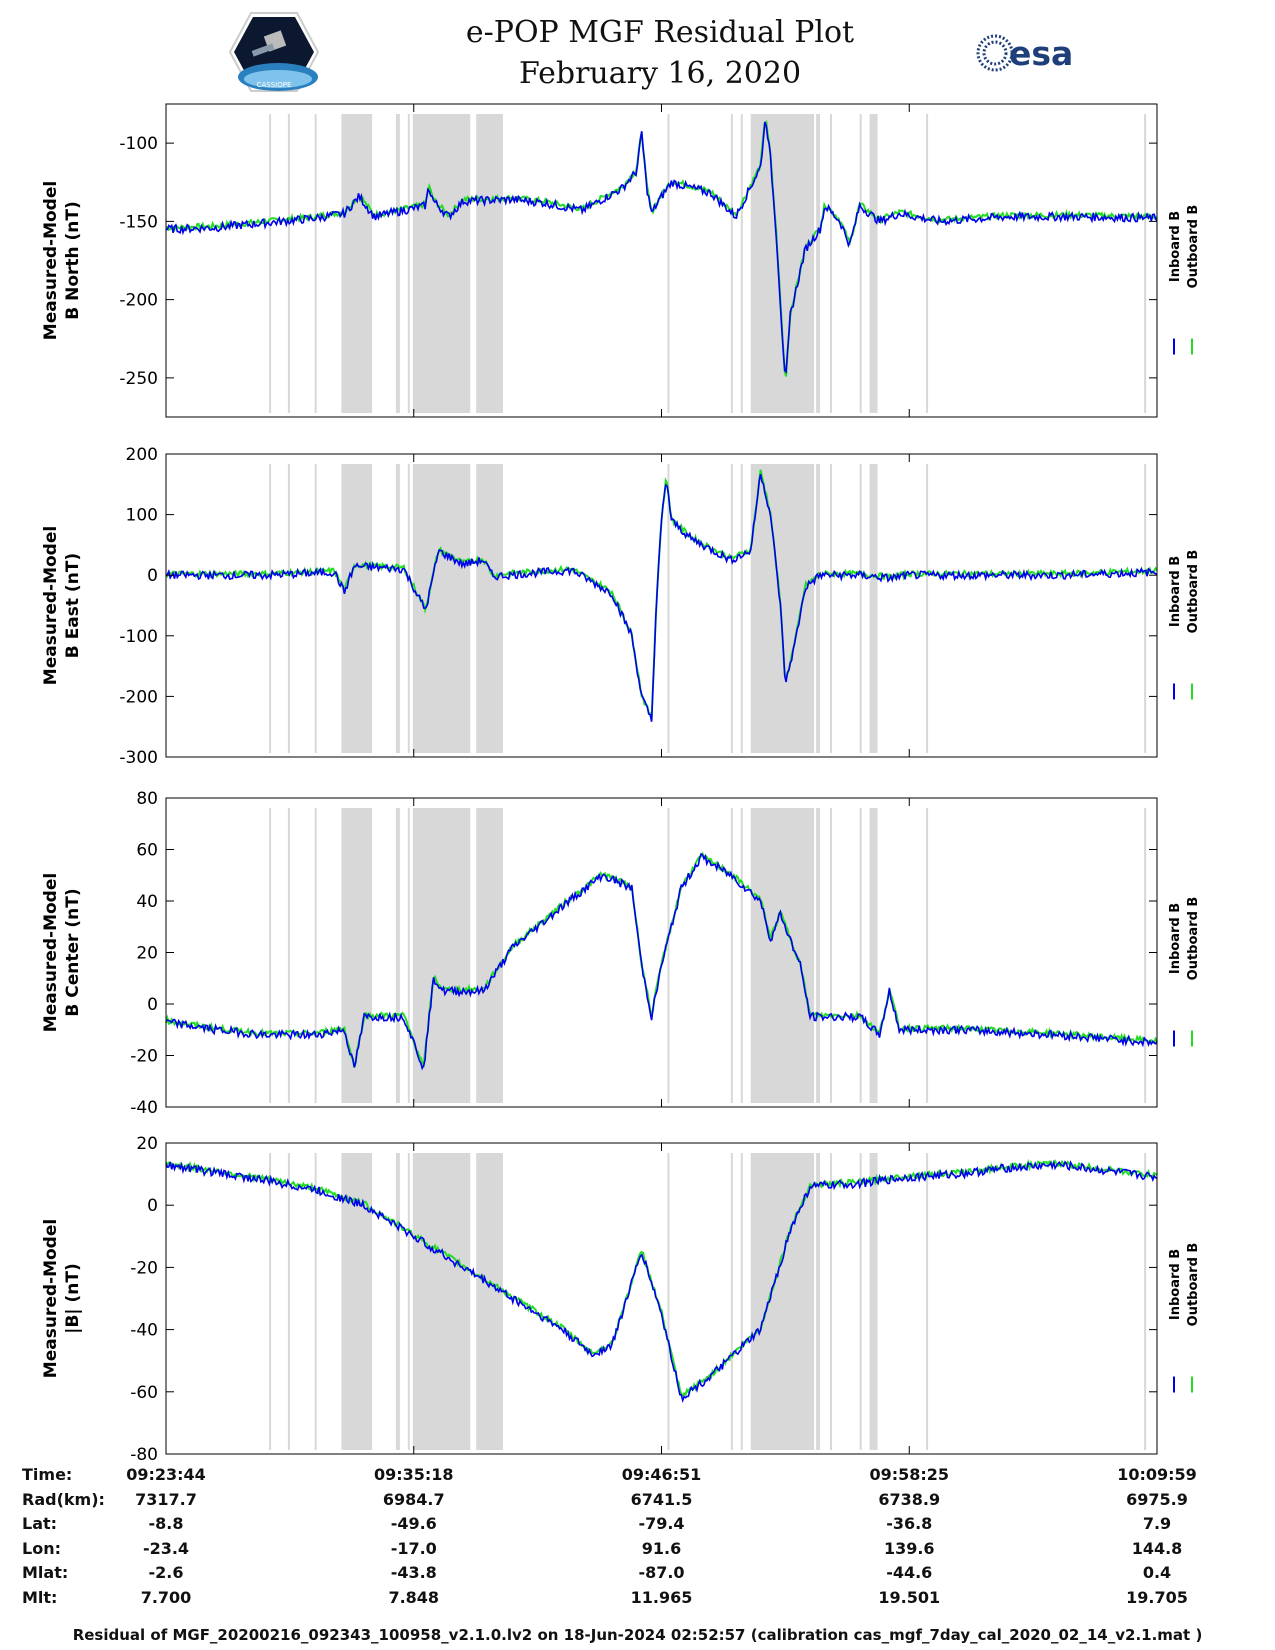  What do you see at coordinates (142, 455) in the screenshot?
I see `y-tick-label: 200` at bounding box center [142, 455].